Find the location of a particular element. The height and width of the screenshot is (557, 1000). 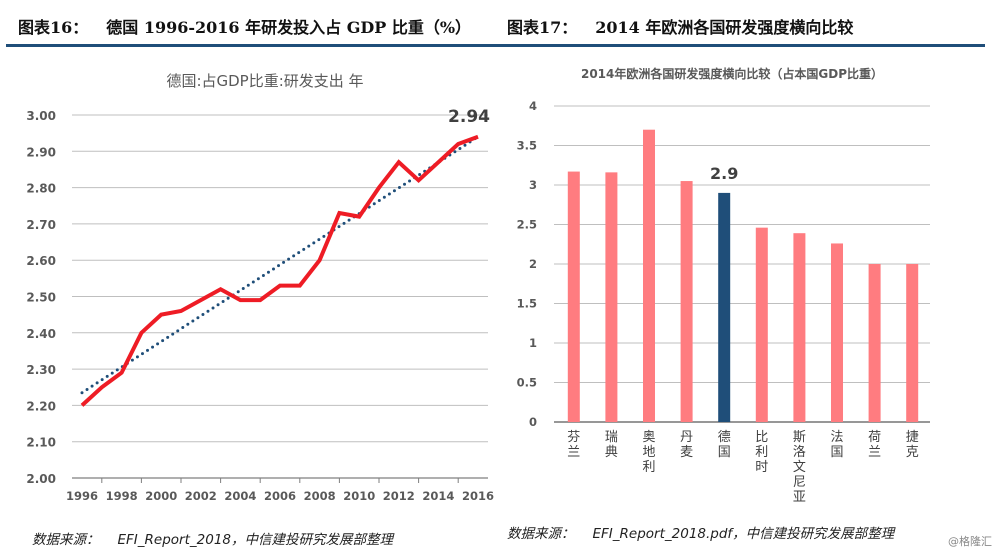

x-tick-label: 2016 is located at coordinates (478, 496).